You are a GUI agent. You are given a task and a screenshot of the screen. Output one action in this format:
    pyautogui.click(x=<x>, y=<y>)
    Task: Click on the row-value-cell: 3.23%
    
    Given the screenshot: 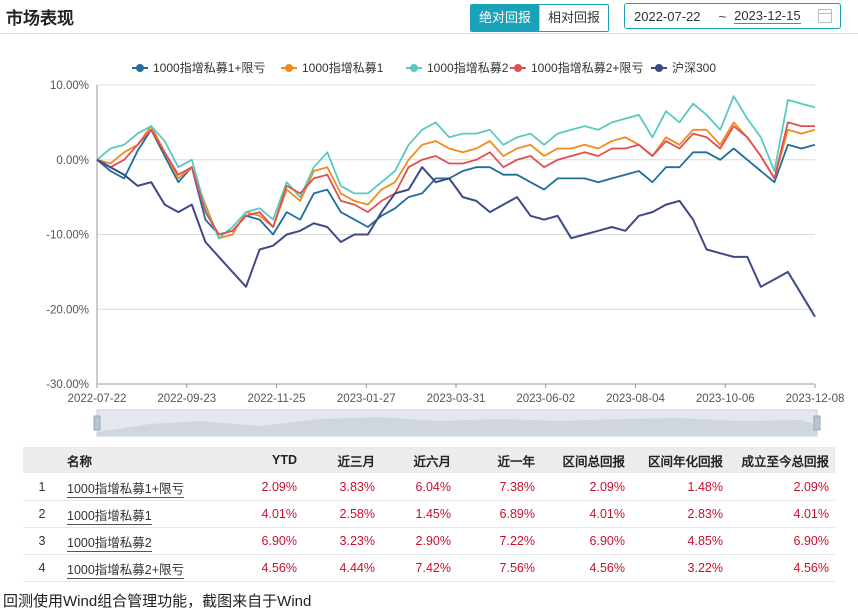 What is the action you would take?
    pyautogui.click(x=342, y=541)
    